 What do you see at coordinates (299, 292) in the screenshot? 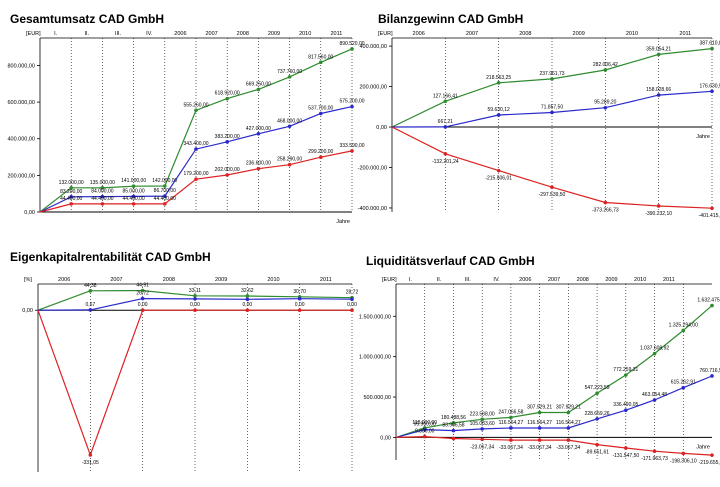
I see `data-label: 30,70` at bounding box center [299, 292].